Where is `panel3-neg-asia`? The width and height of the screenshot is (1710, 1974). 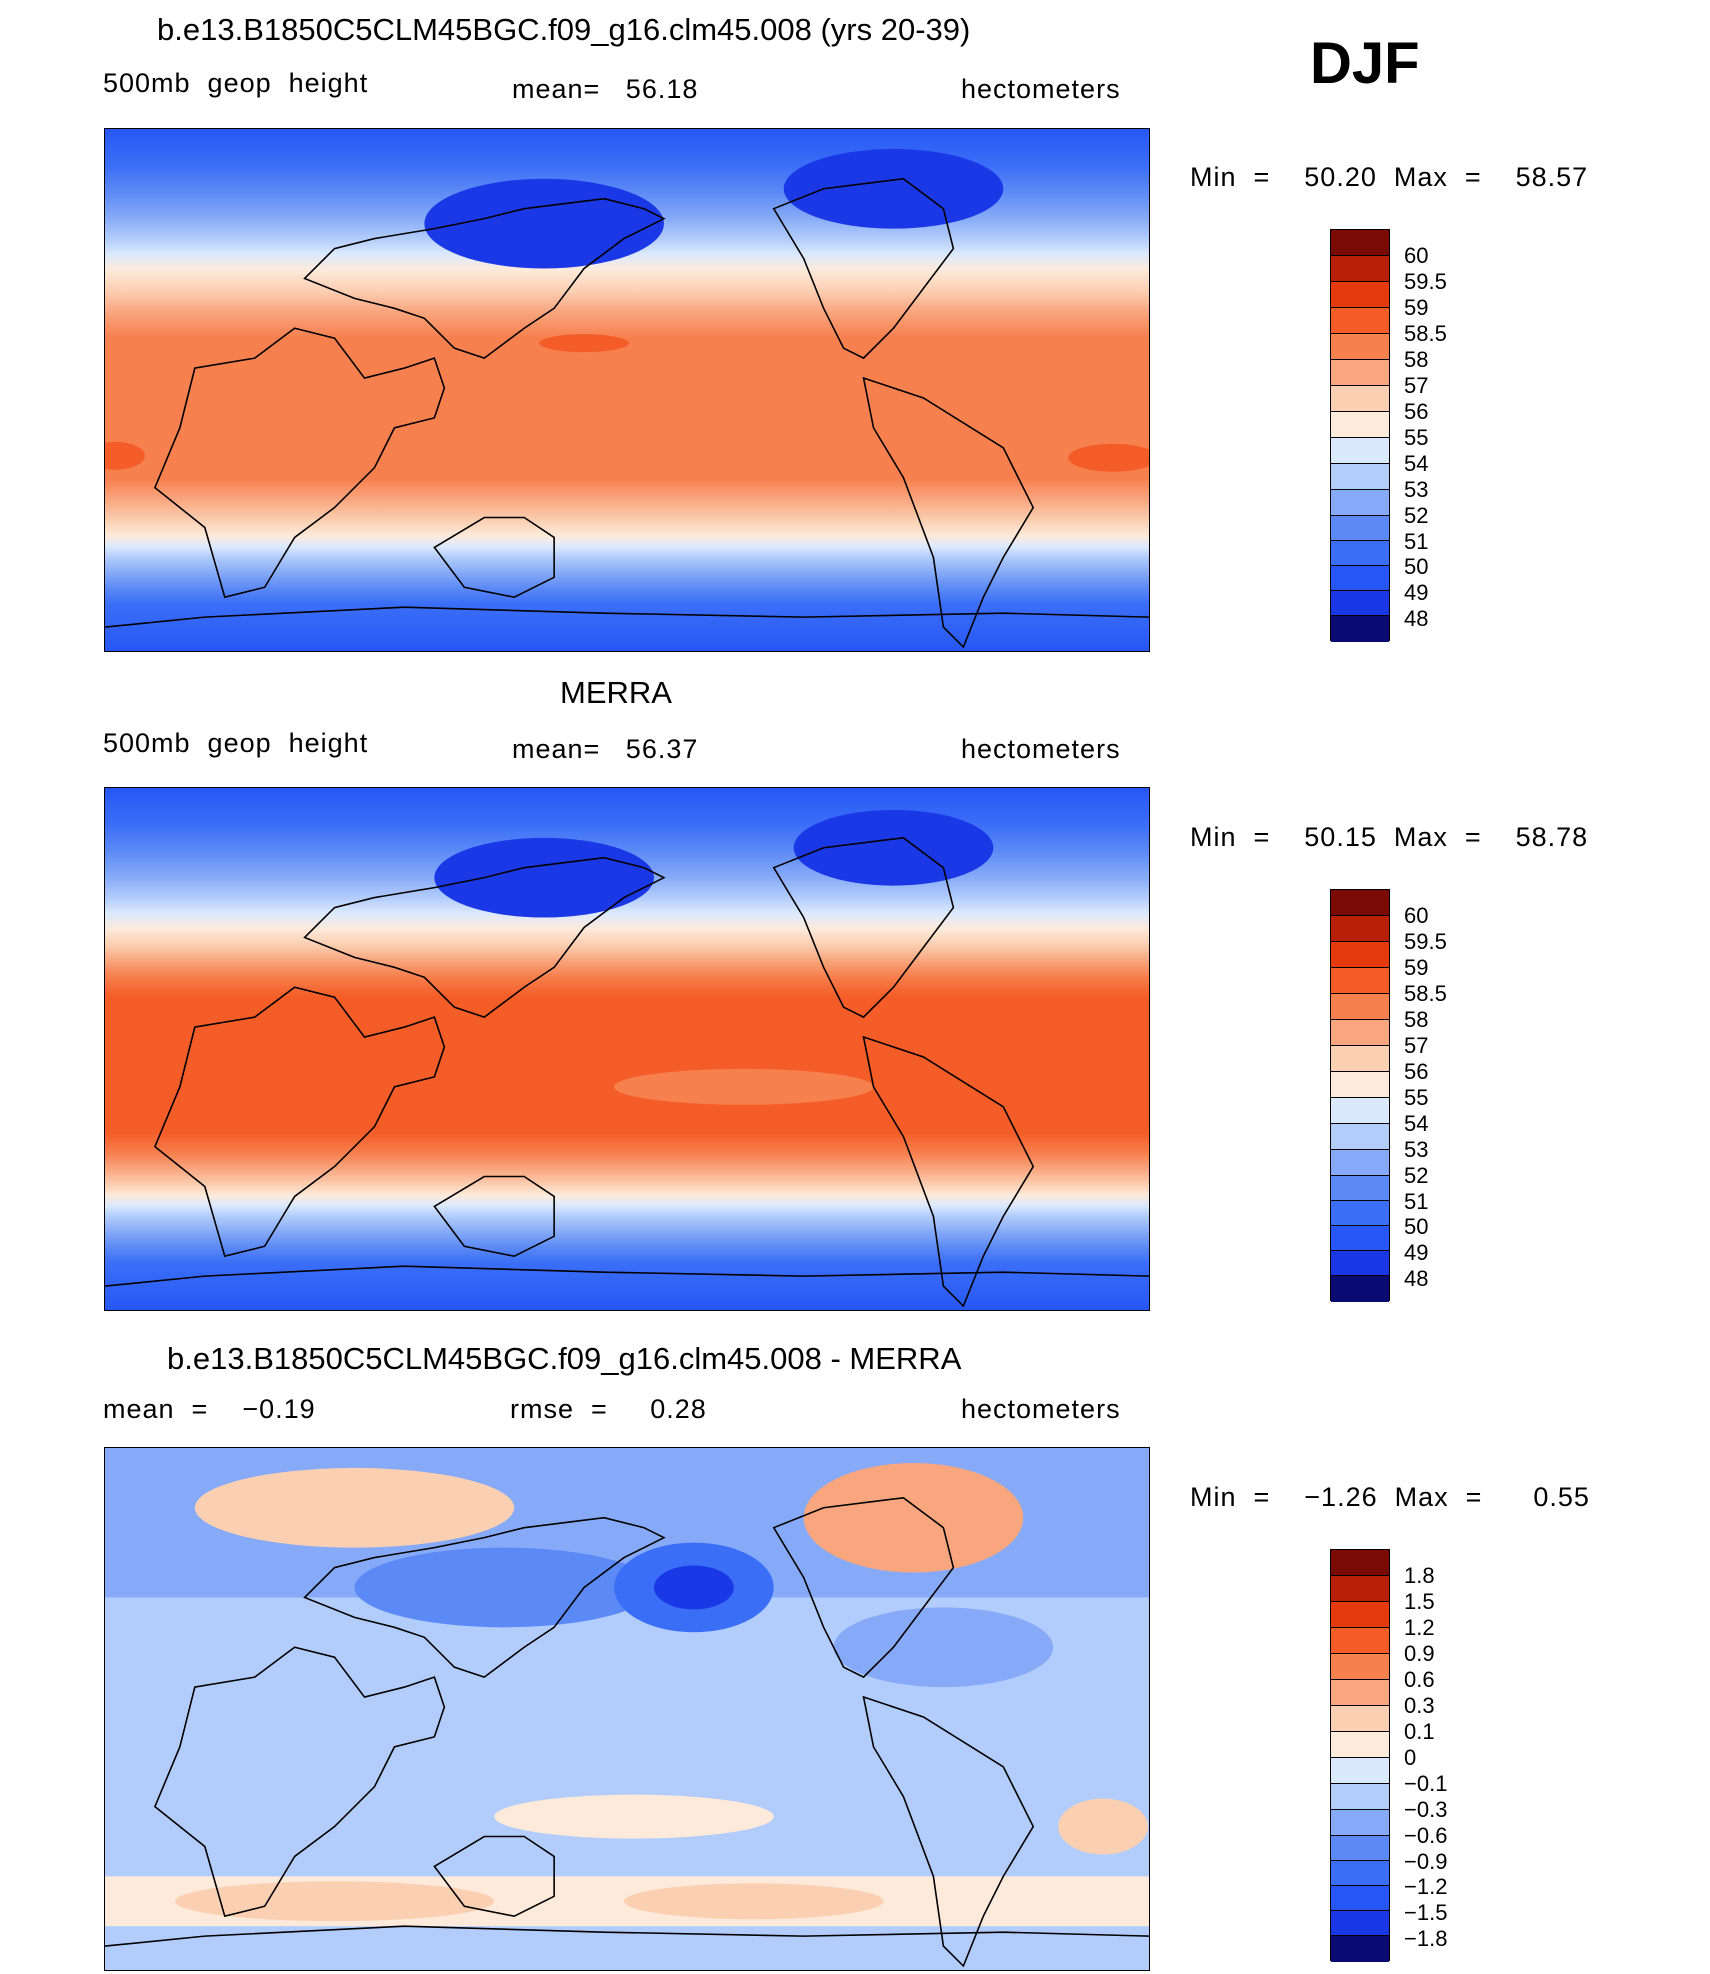 panel3-neg-asia is located at coordinates (504, 1587).